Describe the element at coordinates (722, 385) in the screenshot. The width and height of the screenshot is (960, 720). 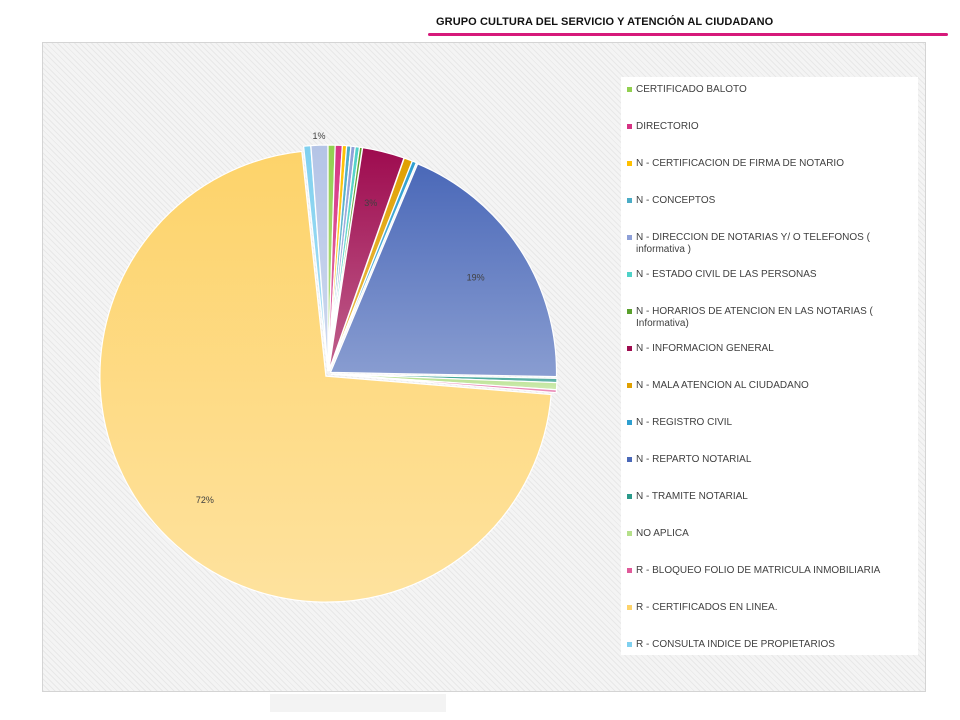
I see `legend-label: N - MALA ATENCION AL CIUDADANO` at that location.